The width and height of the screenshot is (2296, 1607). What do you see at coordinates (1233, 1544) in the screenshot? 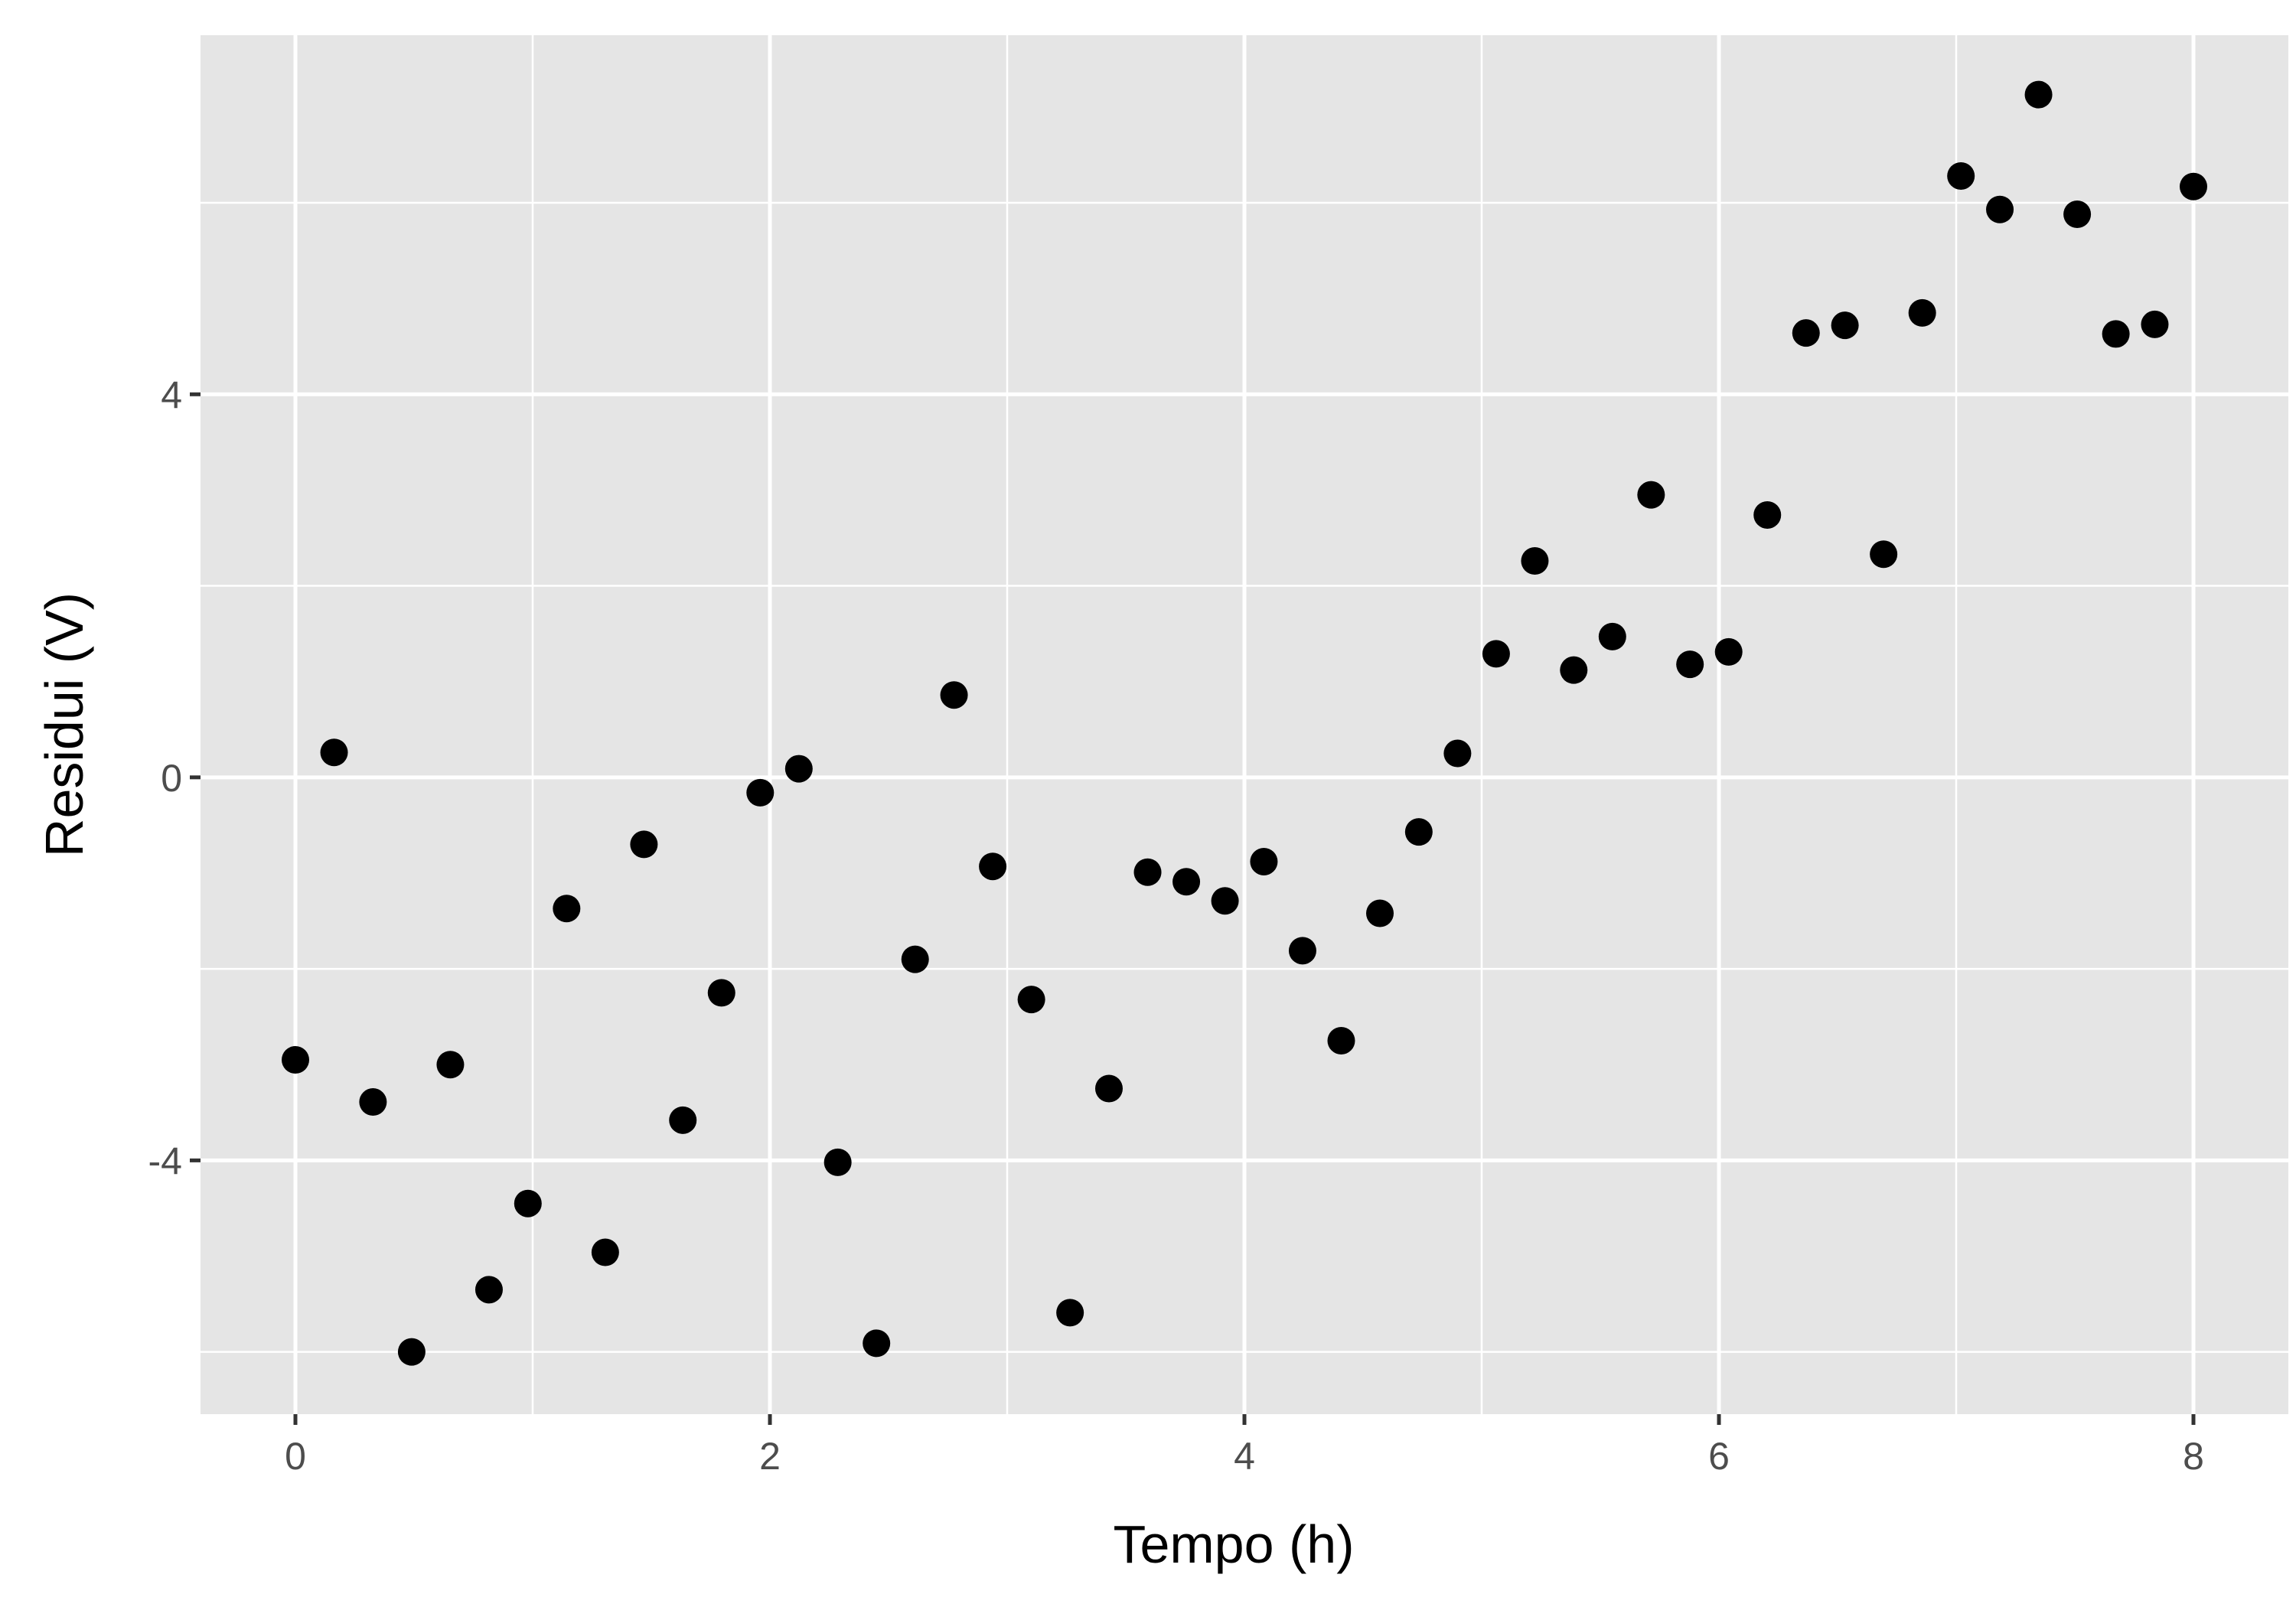
I see `x-axis-title: Tempo (h)` at bounding box center [1233, 1544].